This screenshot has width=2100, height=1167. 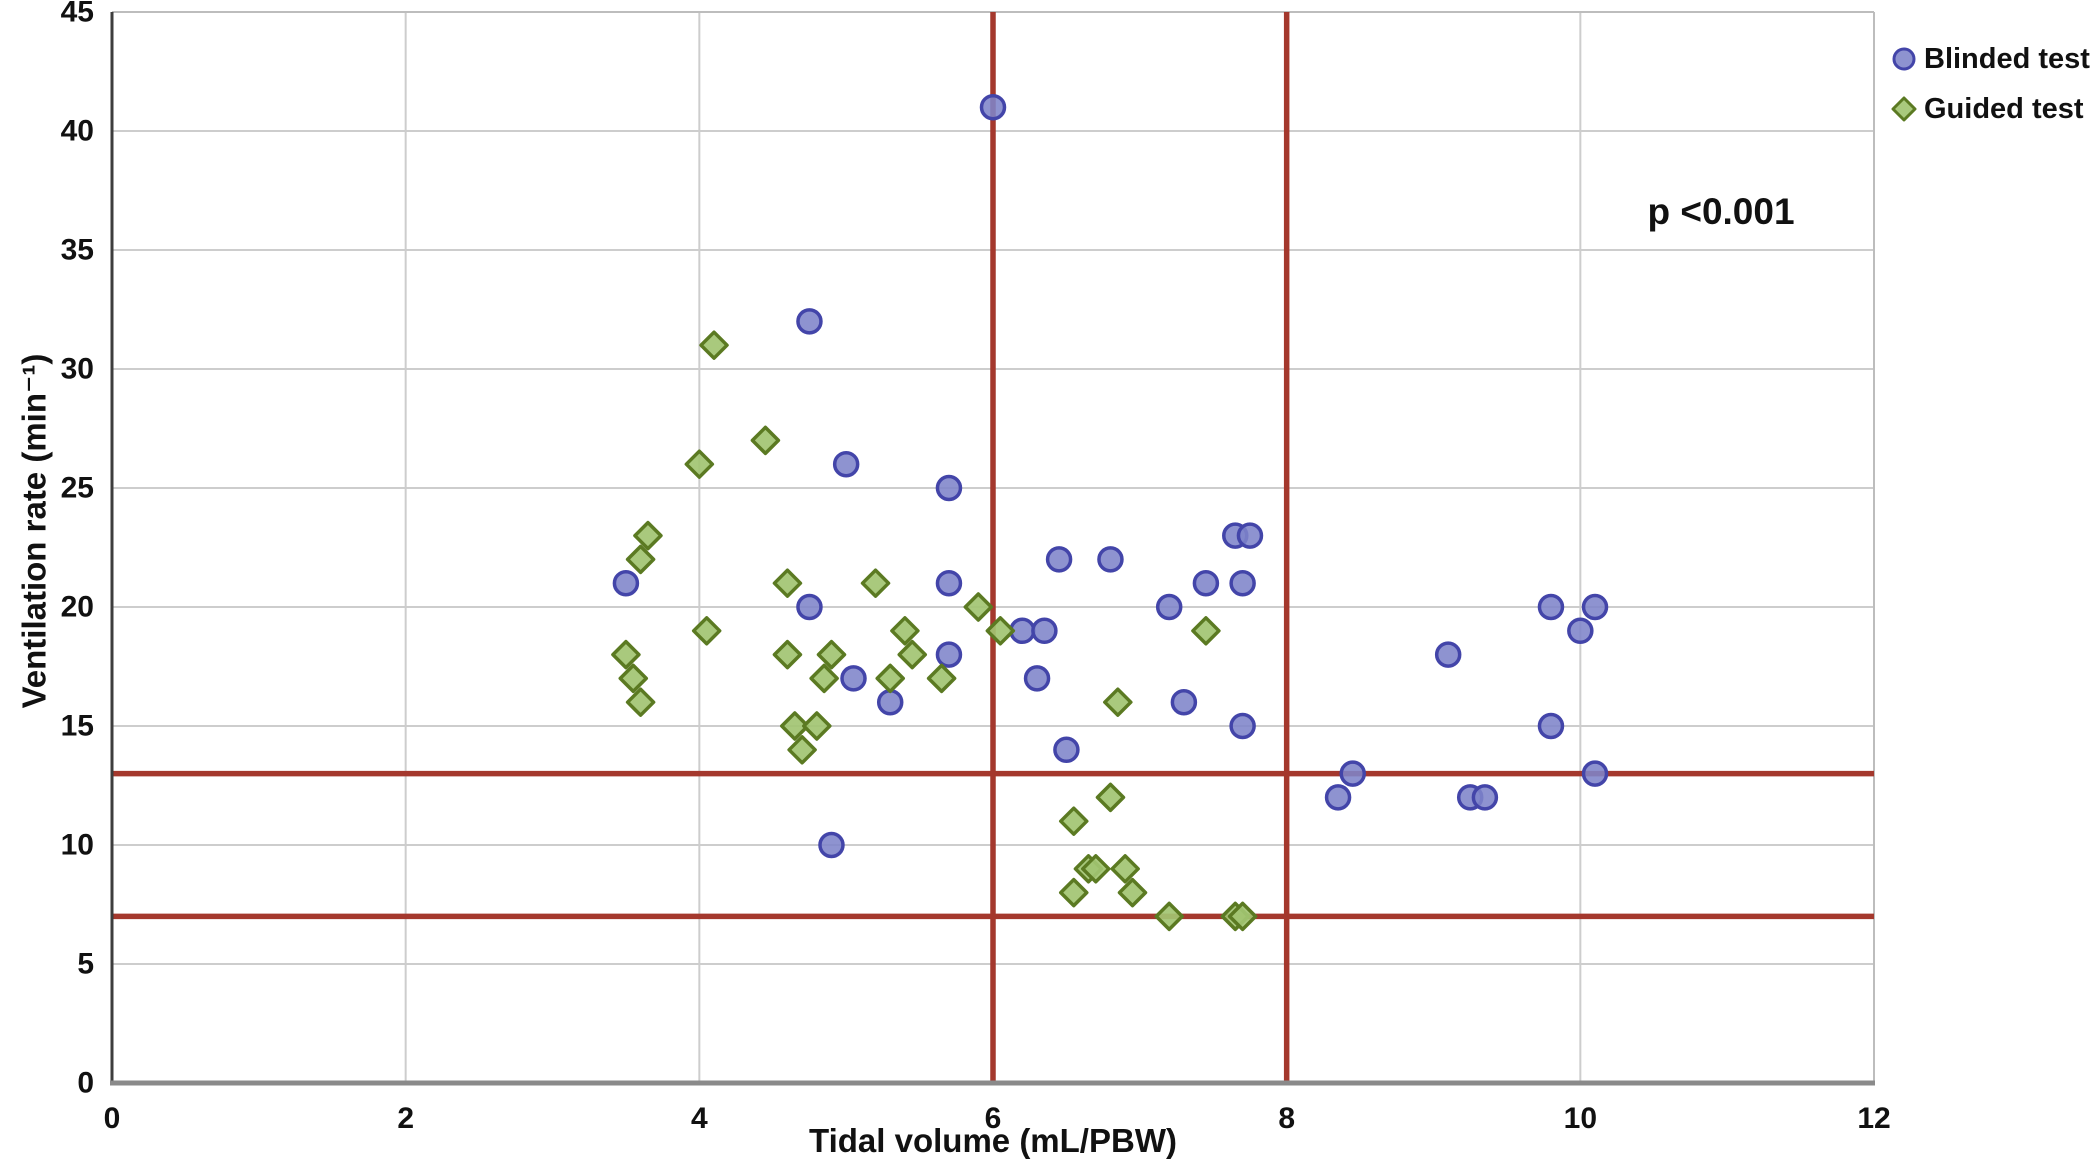 What do you see at coordinates (2007, 58) in the screenshot?
I see `legend-label: Blinded test` at bounding box center [2007, 58].